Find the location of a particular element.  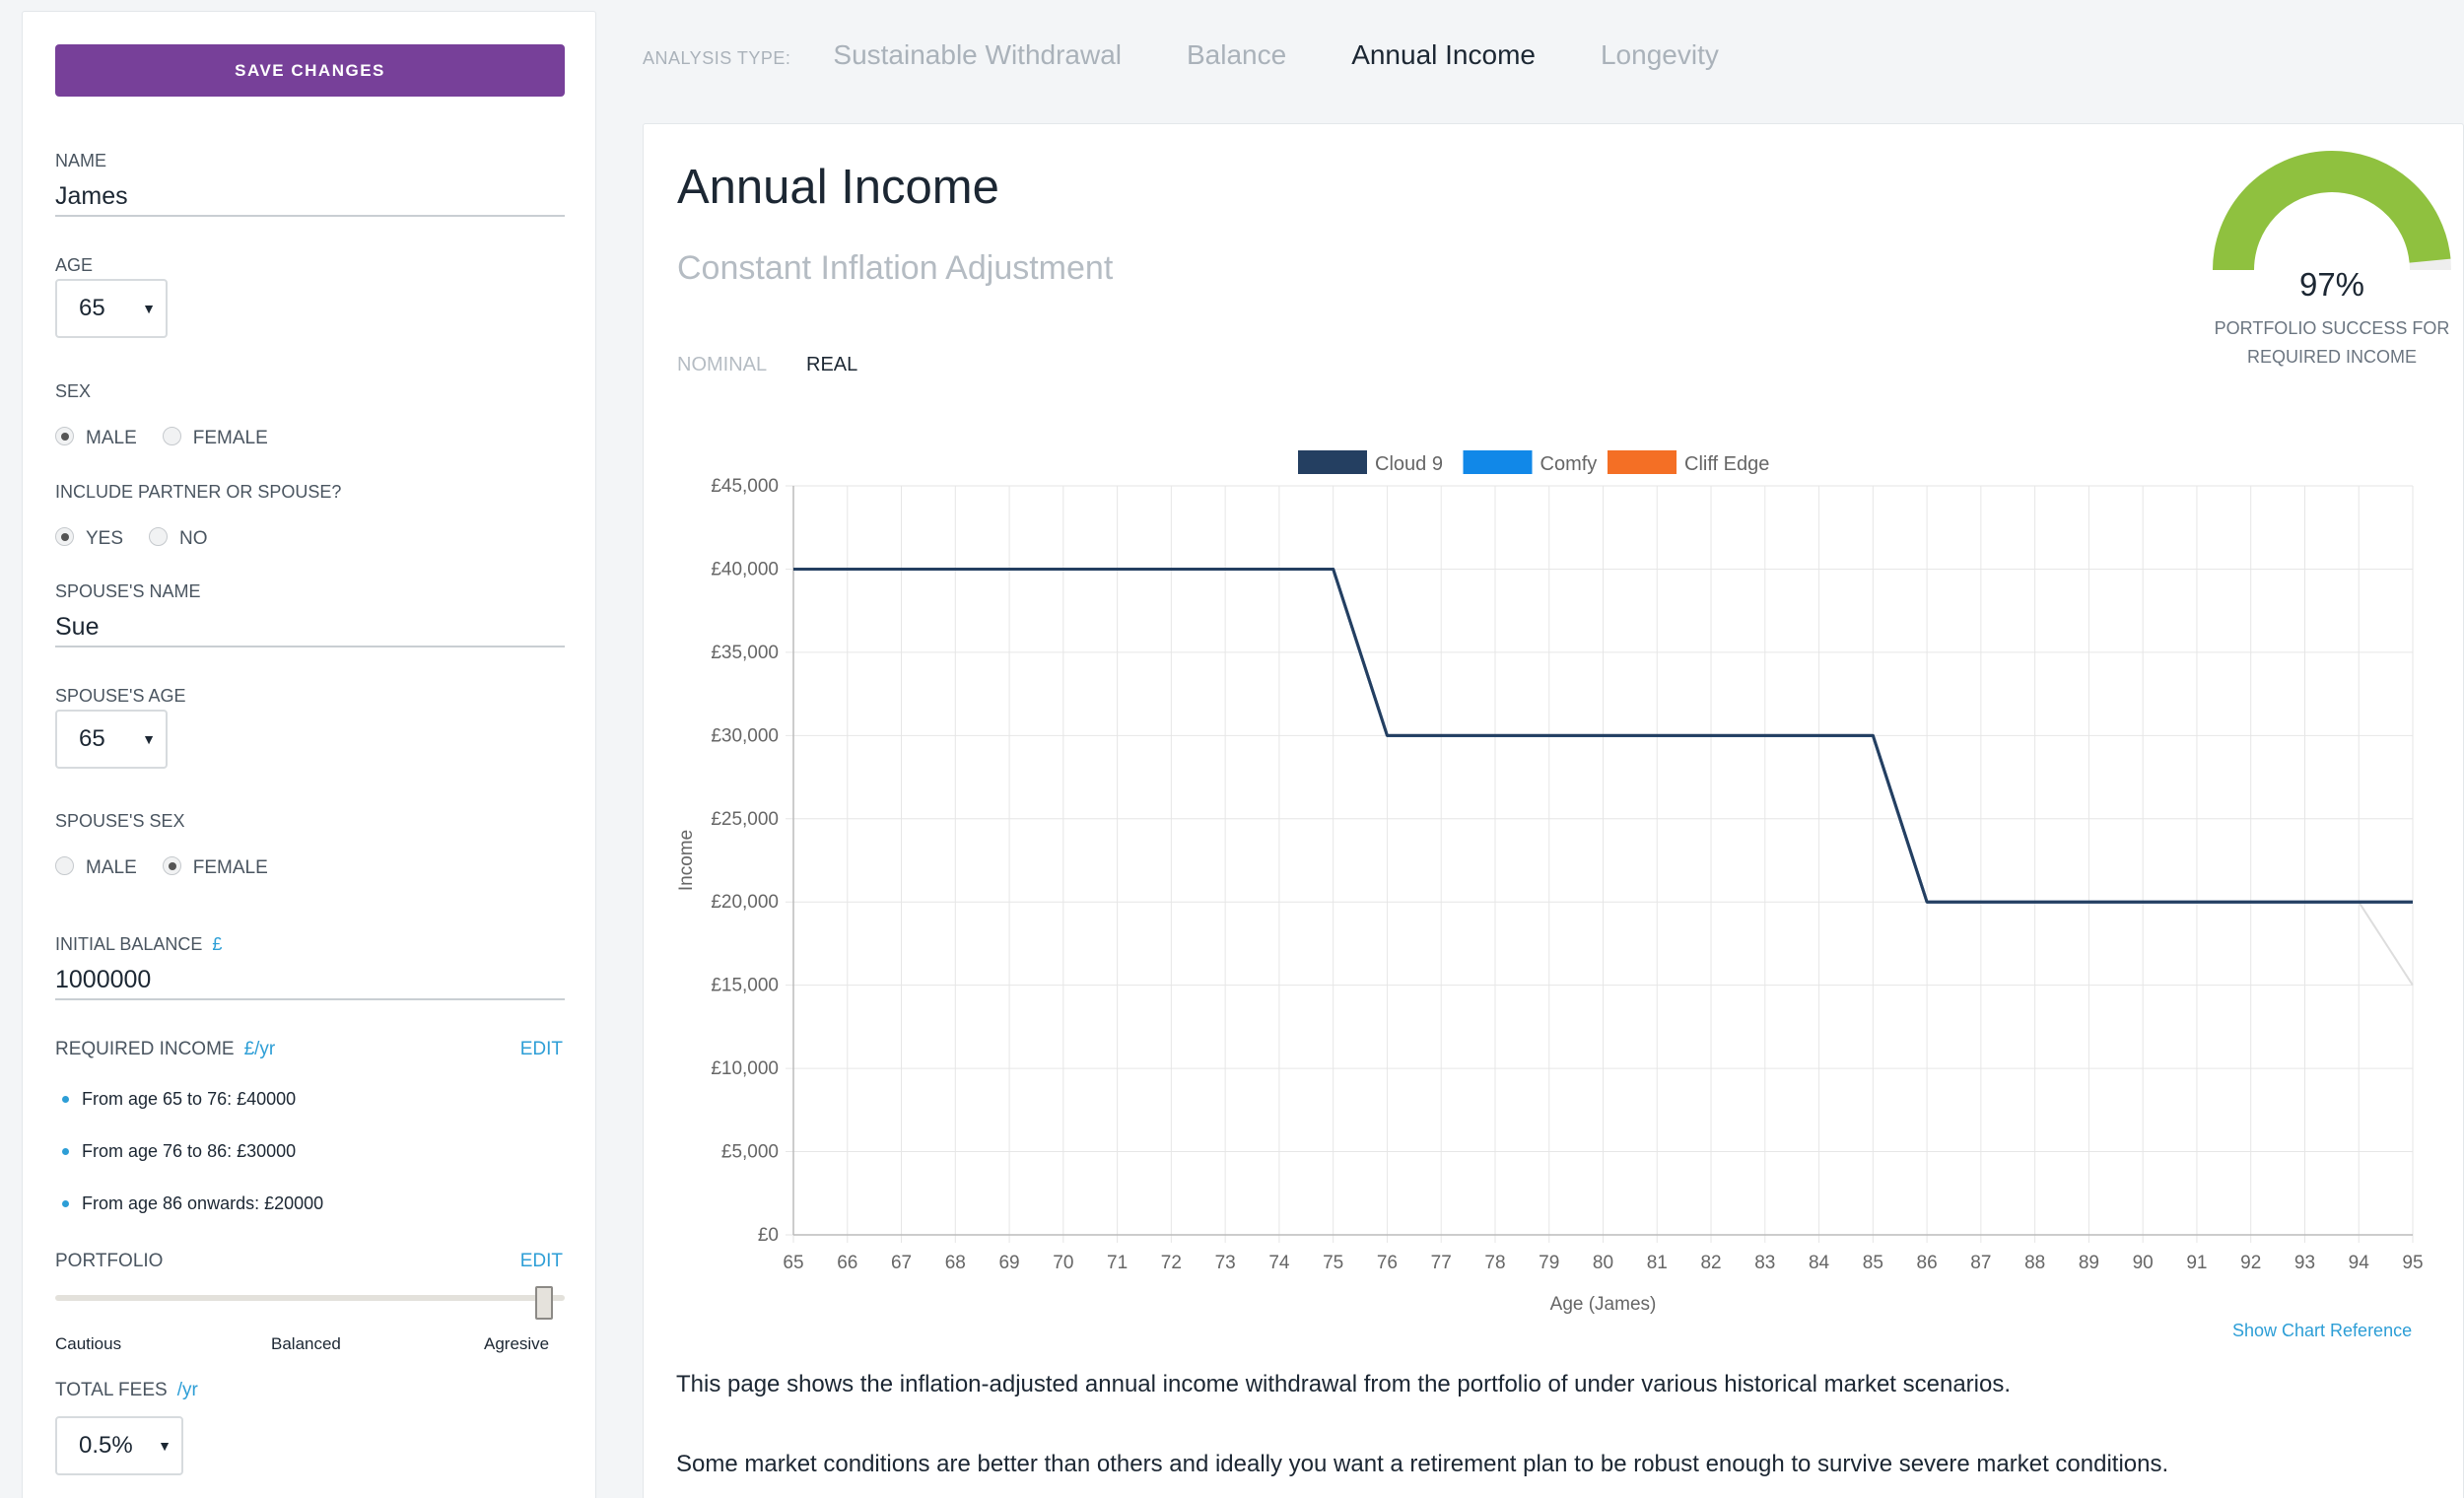

fees-unit: /yr is located at coordinates (187, 1390).